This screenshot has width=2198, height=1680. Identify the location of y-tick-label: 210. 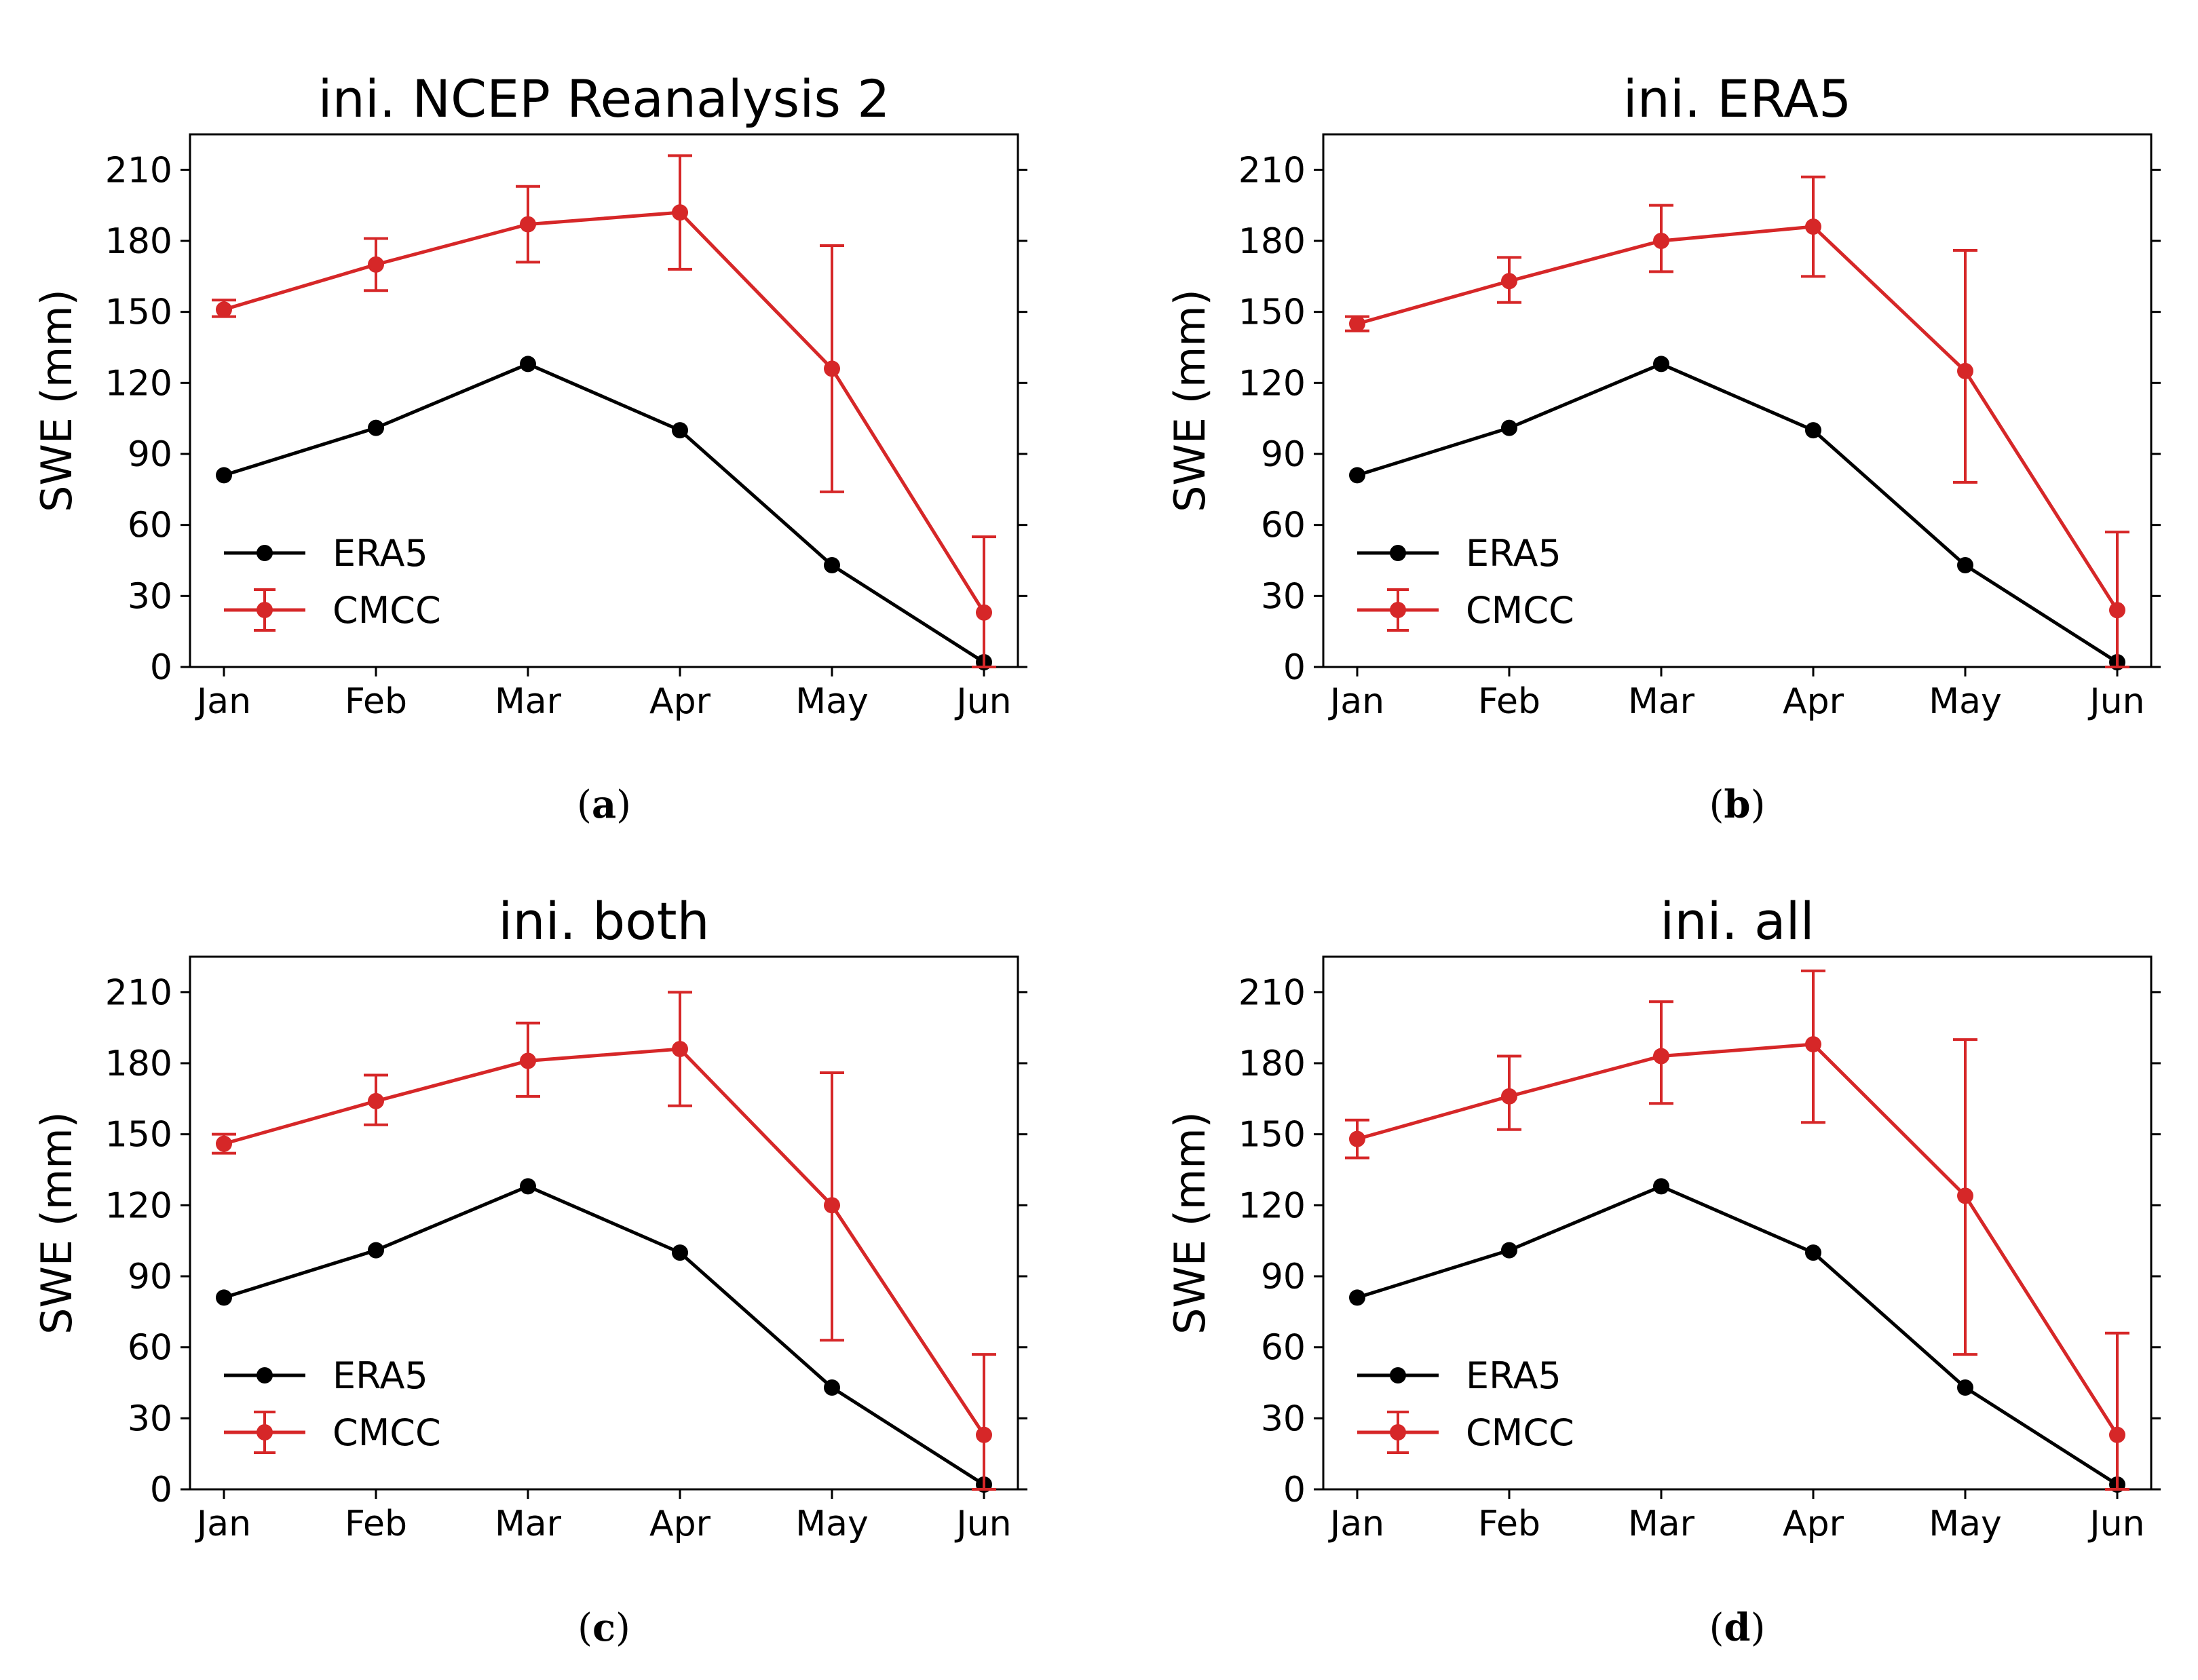
(138, 992).